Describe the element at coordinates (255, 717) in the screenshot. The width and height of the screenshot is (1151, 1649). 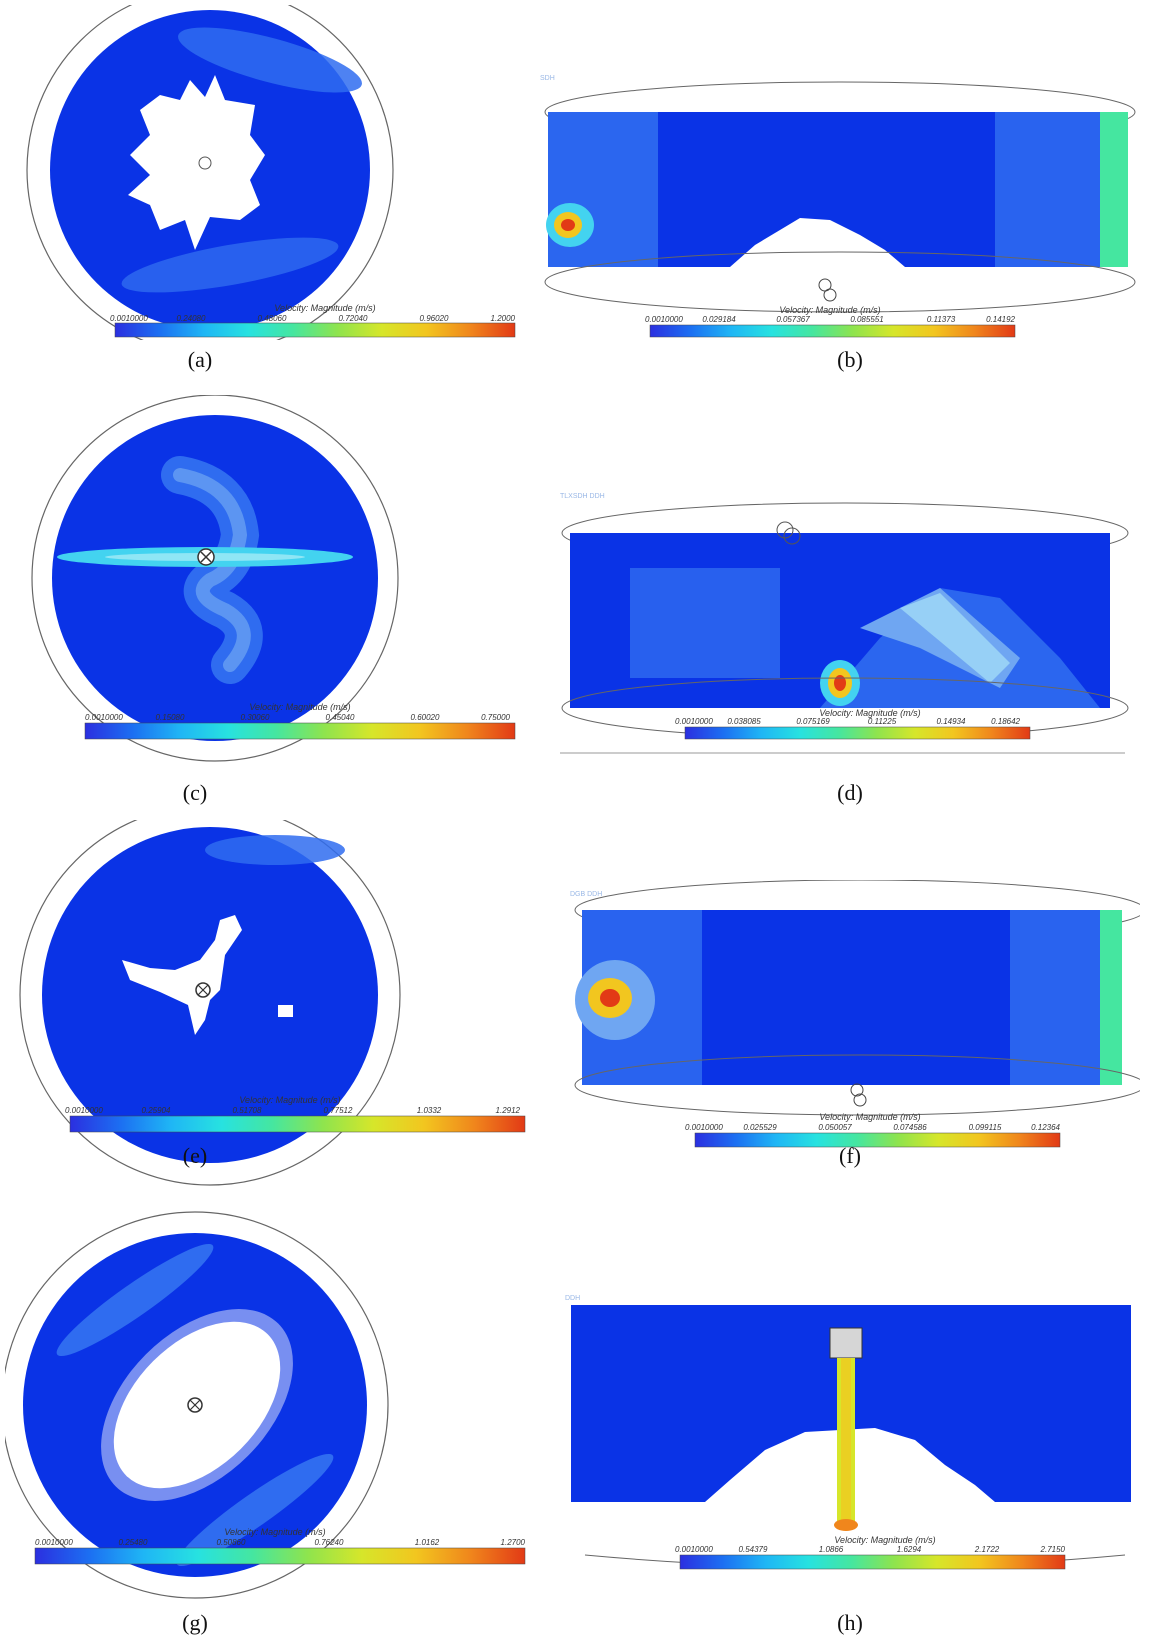
I see `tick-label: 0.30060` at that location.